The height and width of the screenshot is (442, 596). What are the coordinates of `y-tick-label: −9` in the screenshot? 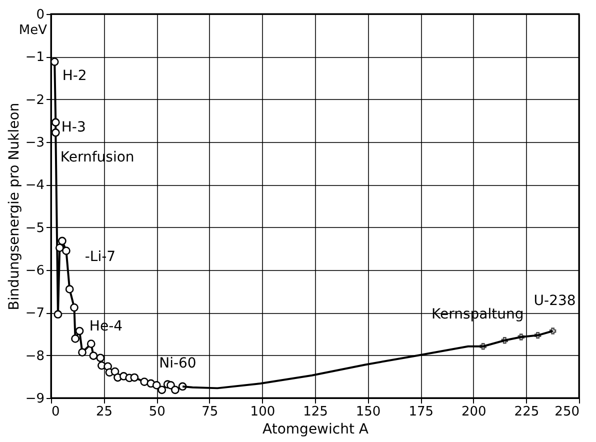 It's located at (34, 399).